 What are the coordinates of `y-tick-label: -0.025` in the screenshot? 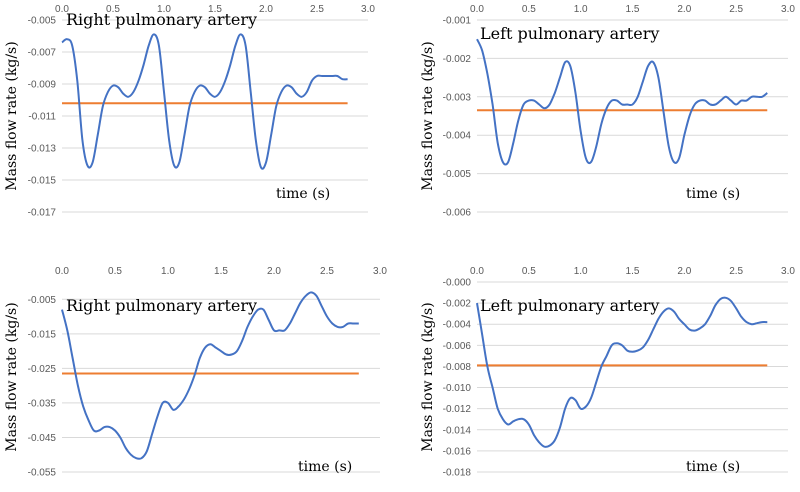 It's located at (42, 369).